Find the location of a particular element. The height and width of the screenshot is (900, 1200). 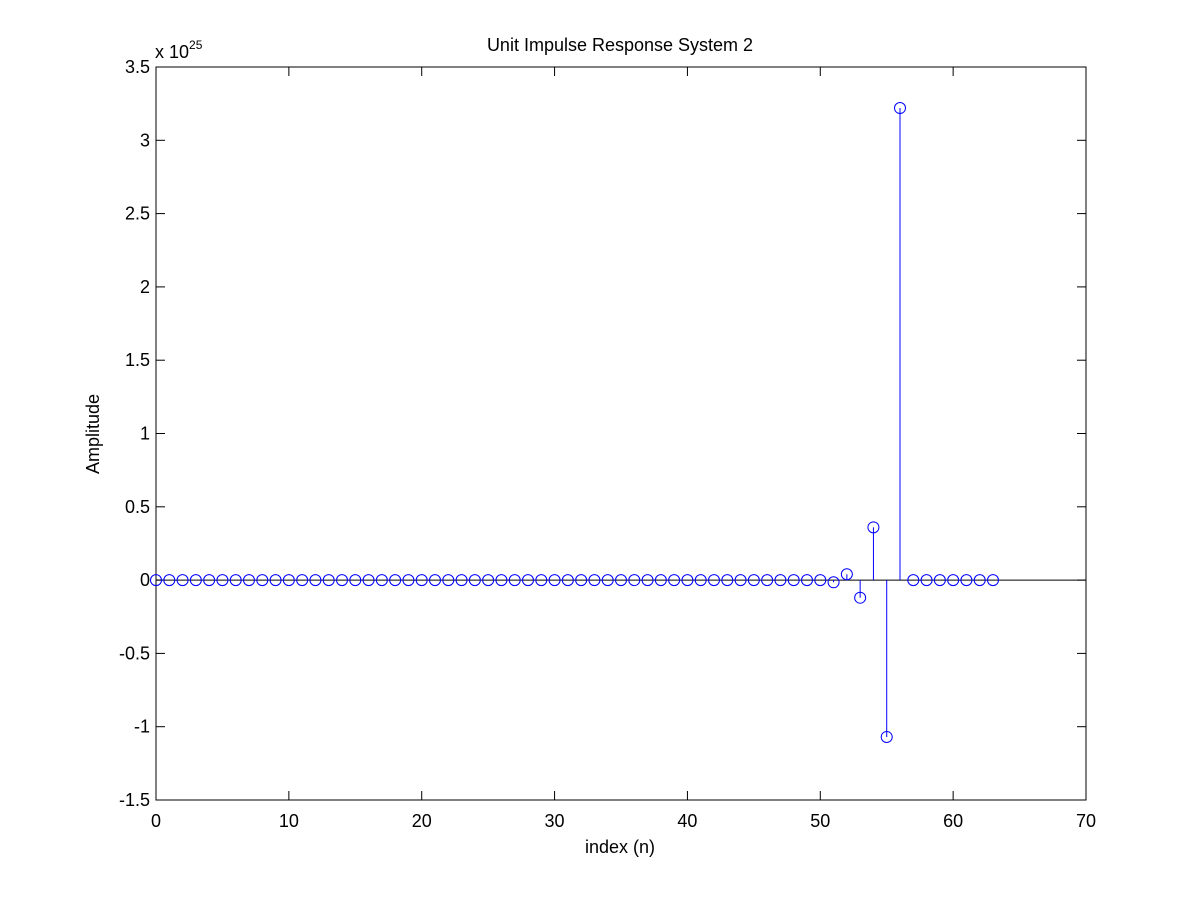

x-tick-label: 50 is located at coordinates (820, 821).